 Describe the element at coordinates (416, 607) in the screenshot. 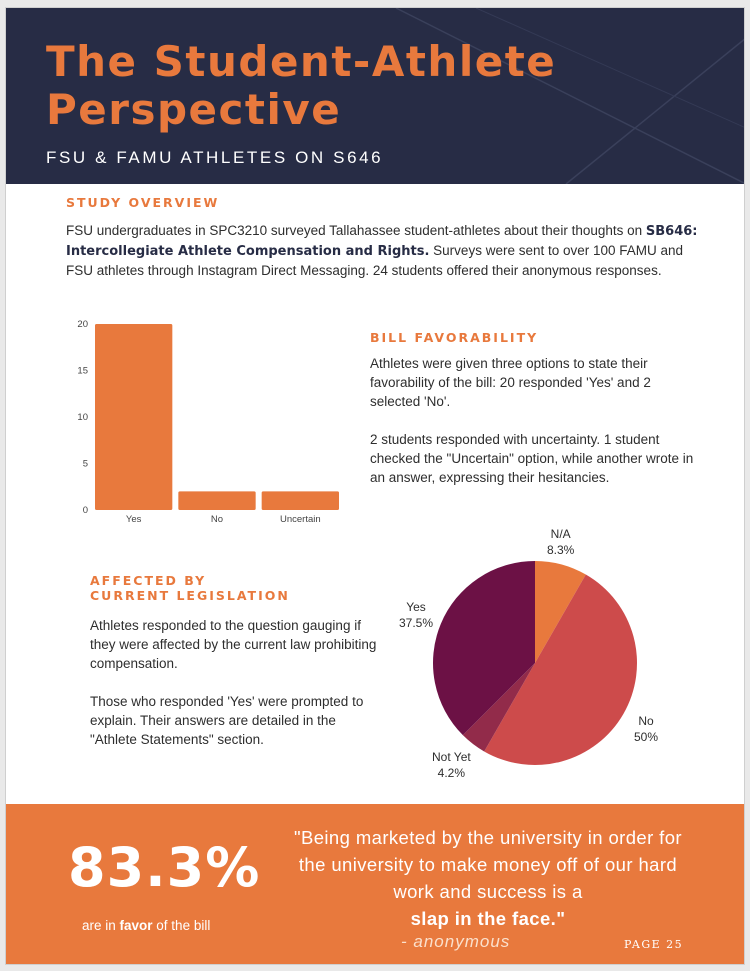

I see `pie-label-yes-name: Yes` at that location.